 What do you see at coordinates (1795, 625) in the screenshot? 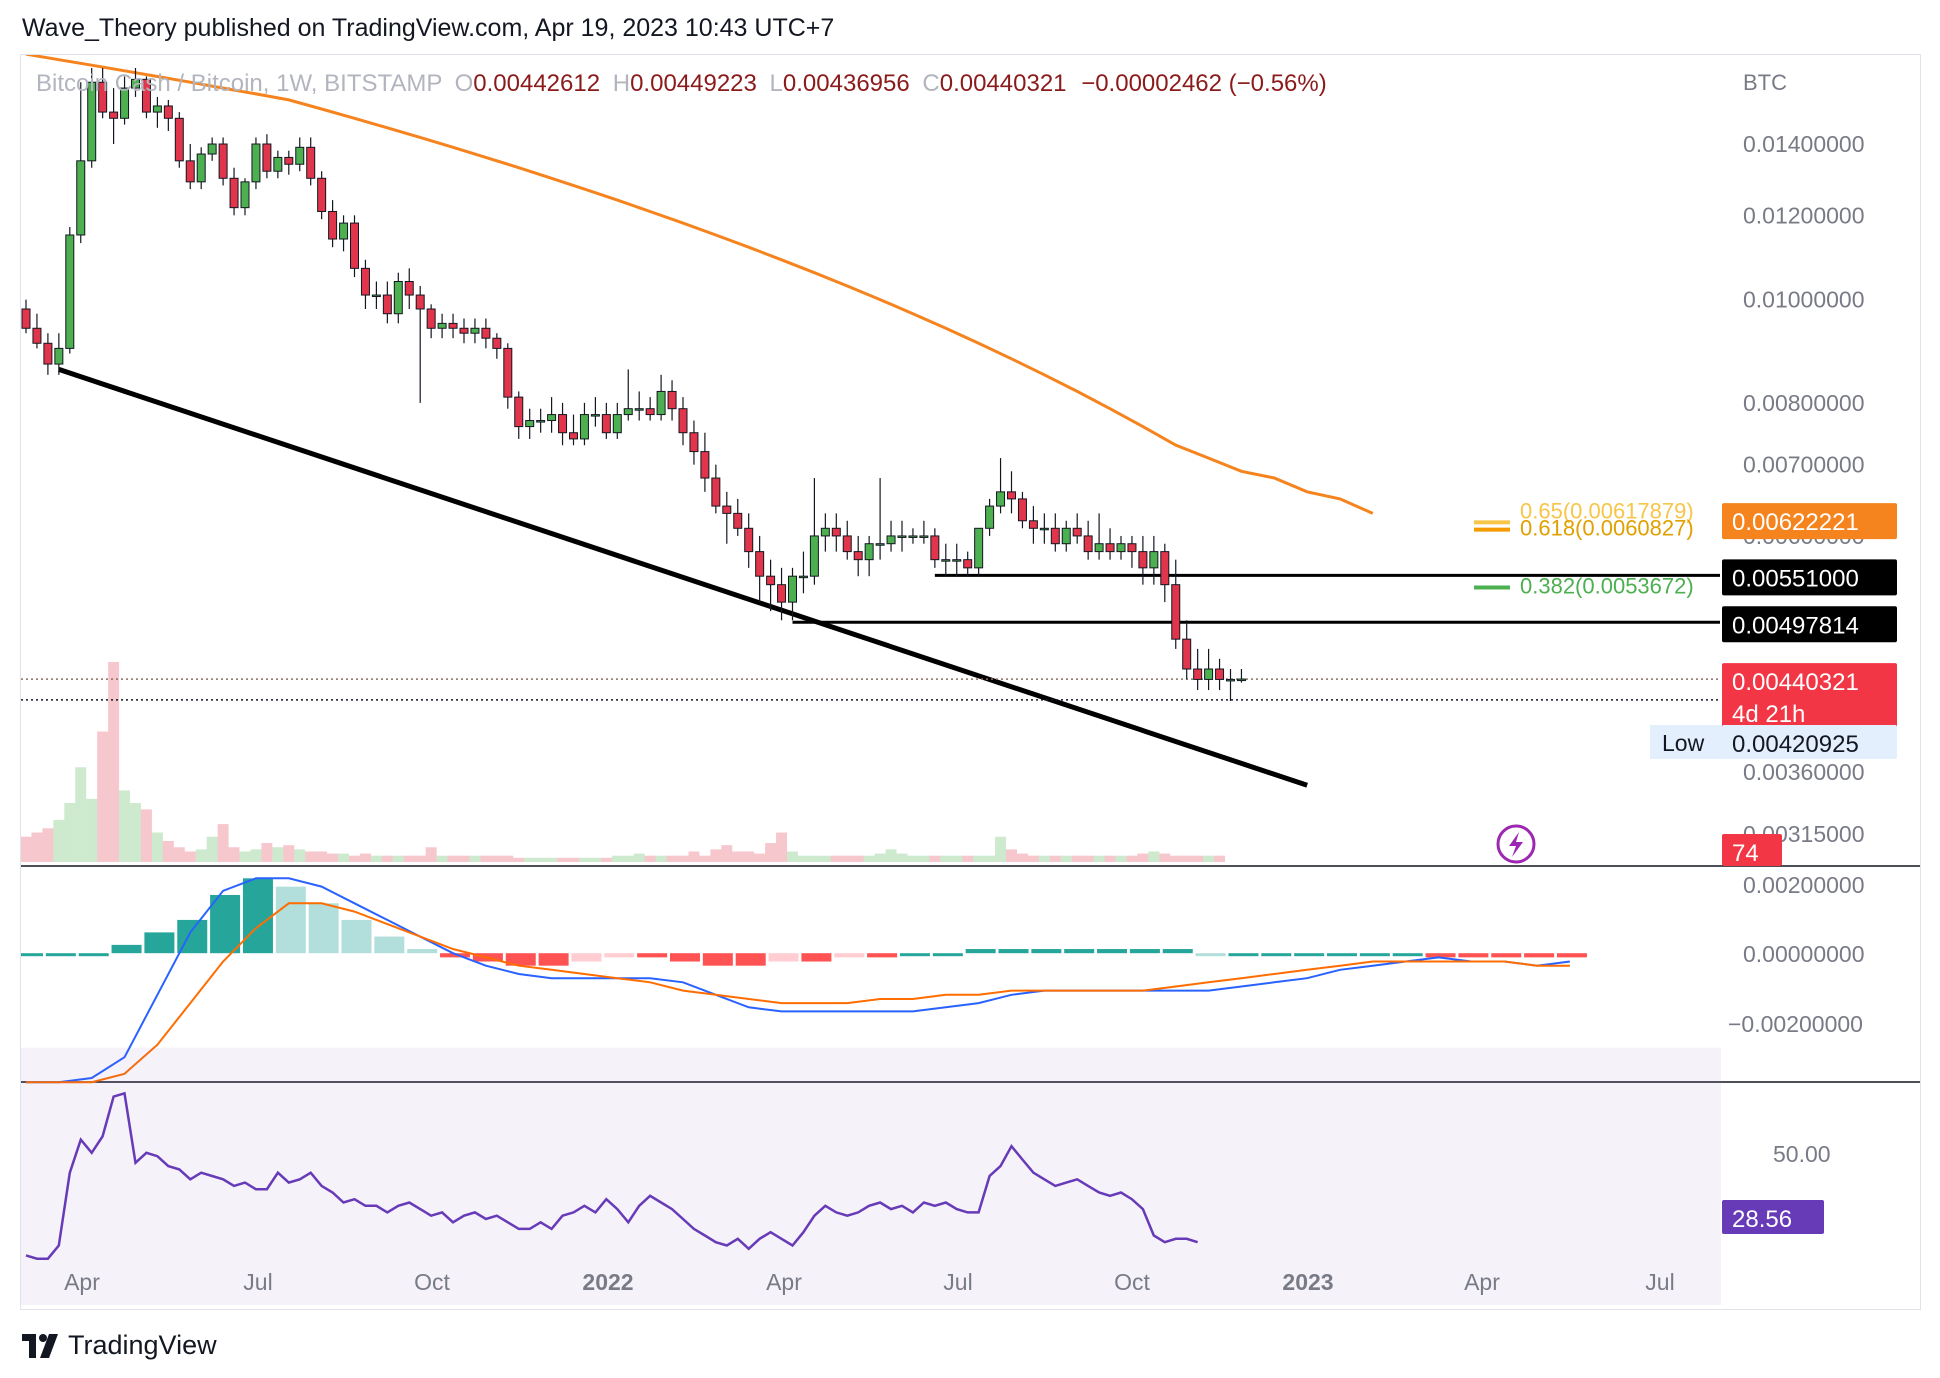
I see `level-2-tag-text: 0.00497814` at bounding box center [1795, 625].